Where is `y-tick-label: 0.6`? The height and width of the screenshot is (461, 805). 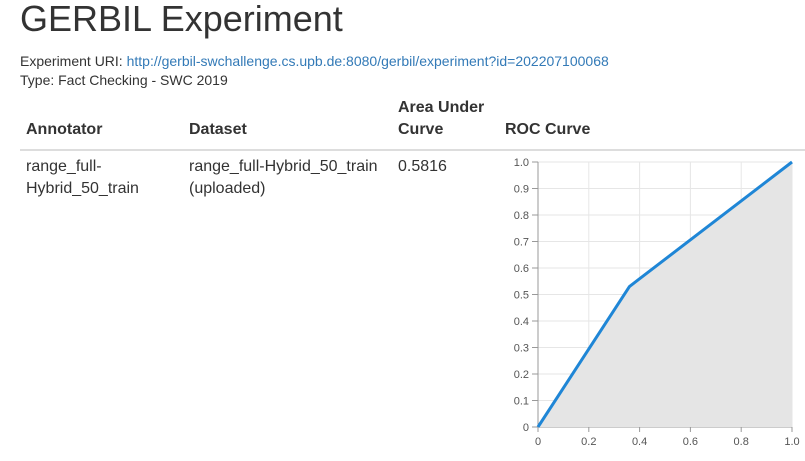
y-tick-label: 0.6 is located at coordinates (521, 269).